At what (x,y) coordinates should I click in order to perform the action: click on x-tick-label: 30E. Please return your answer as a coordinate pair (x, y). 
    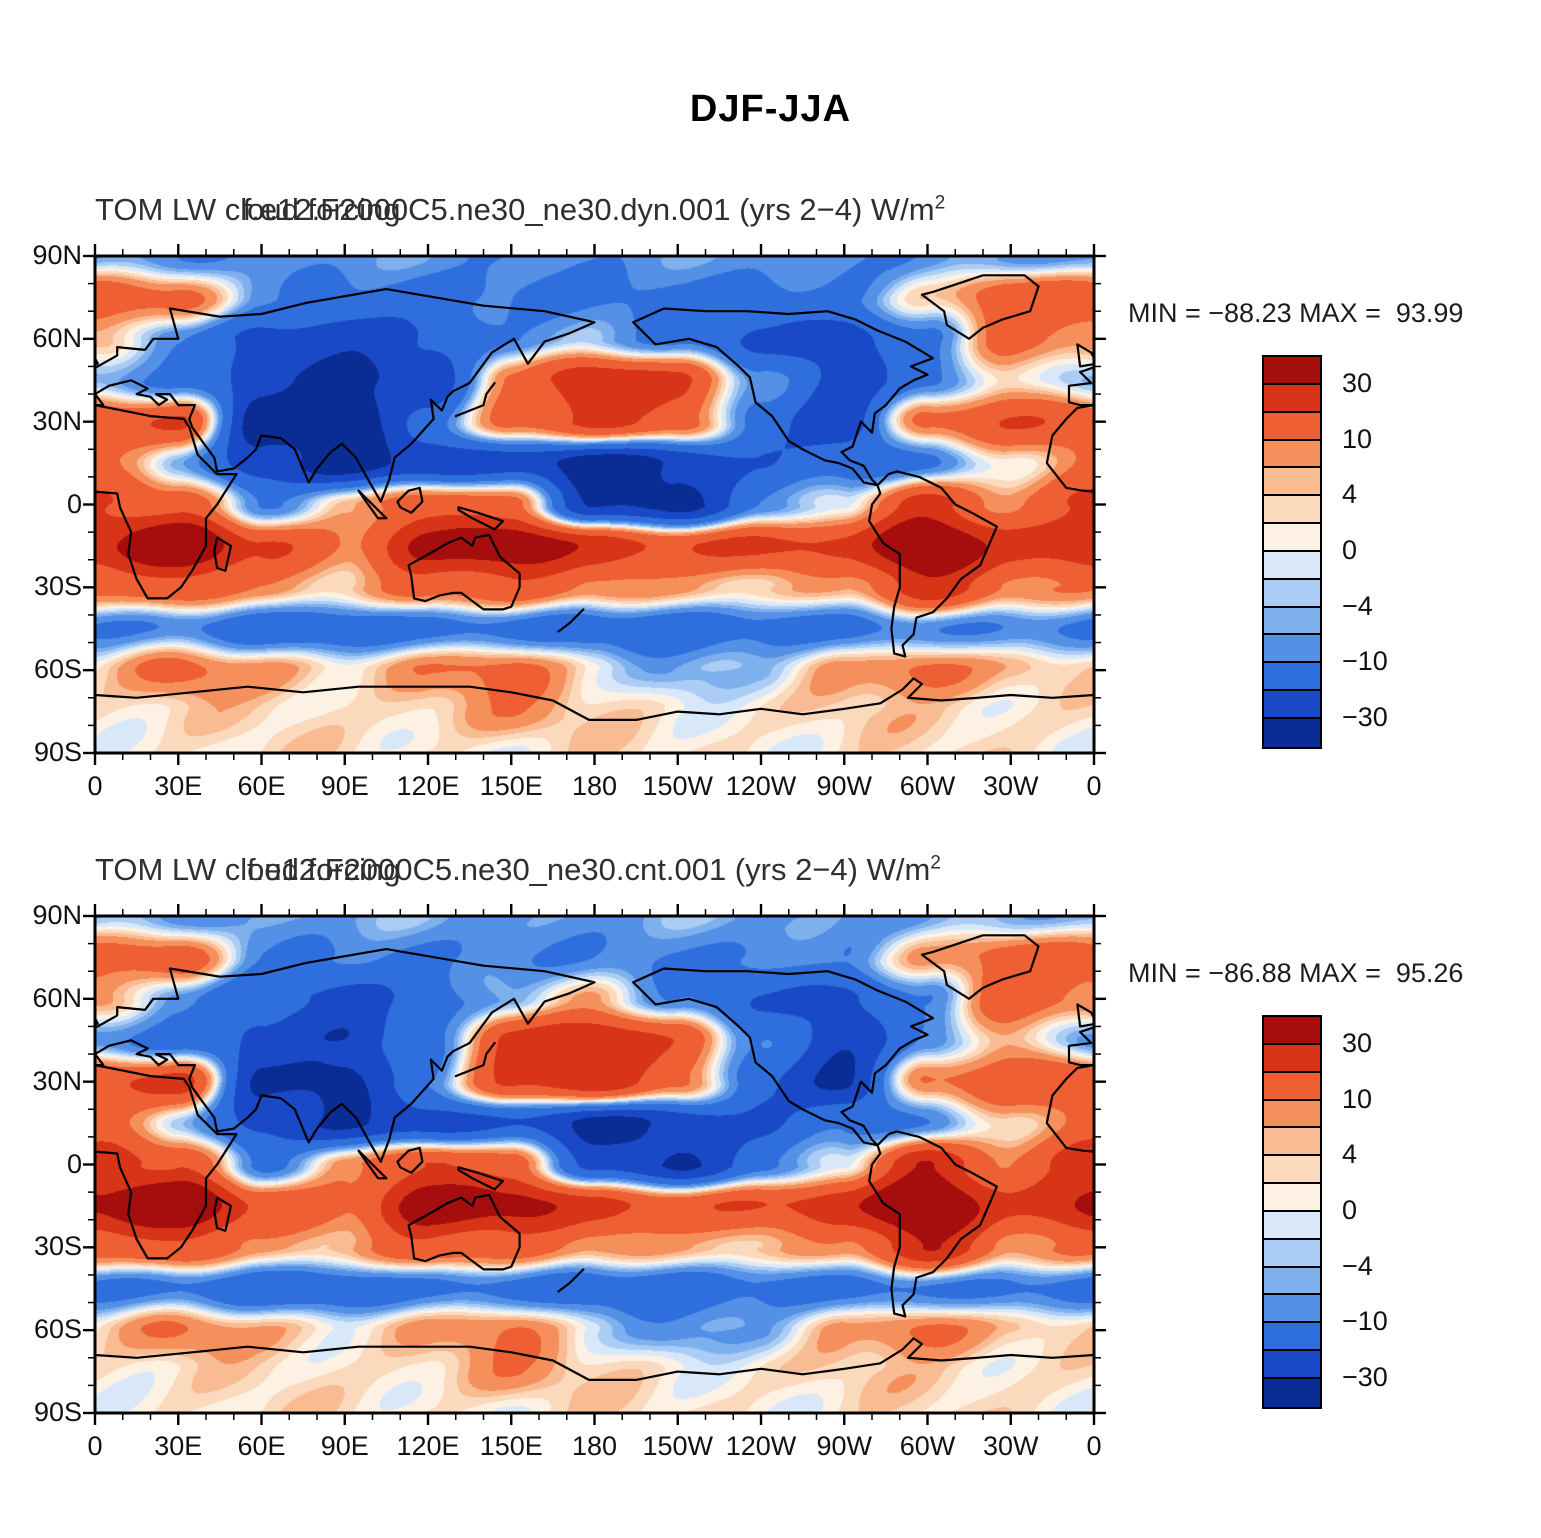
    Looking at the image, I should click on (178, 1446).